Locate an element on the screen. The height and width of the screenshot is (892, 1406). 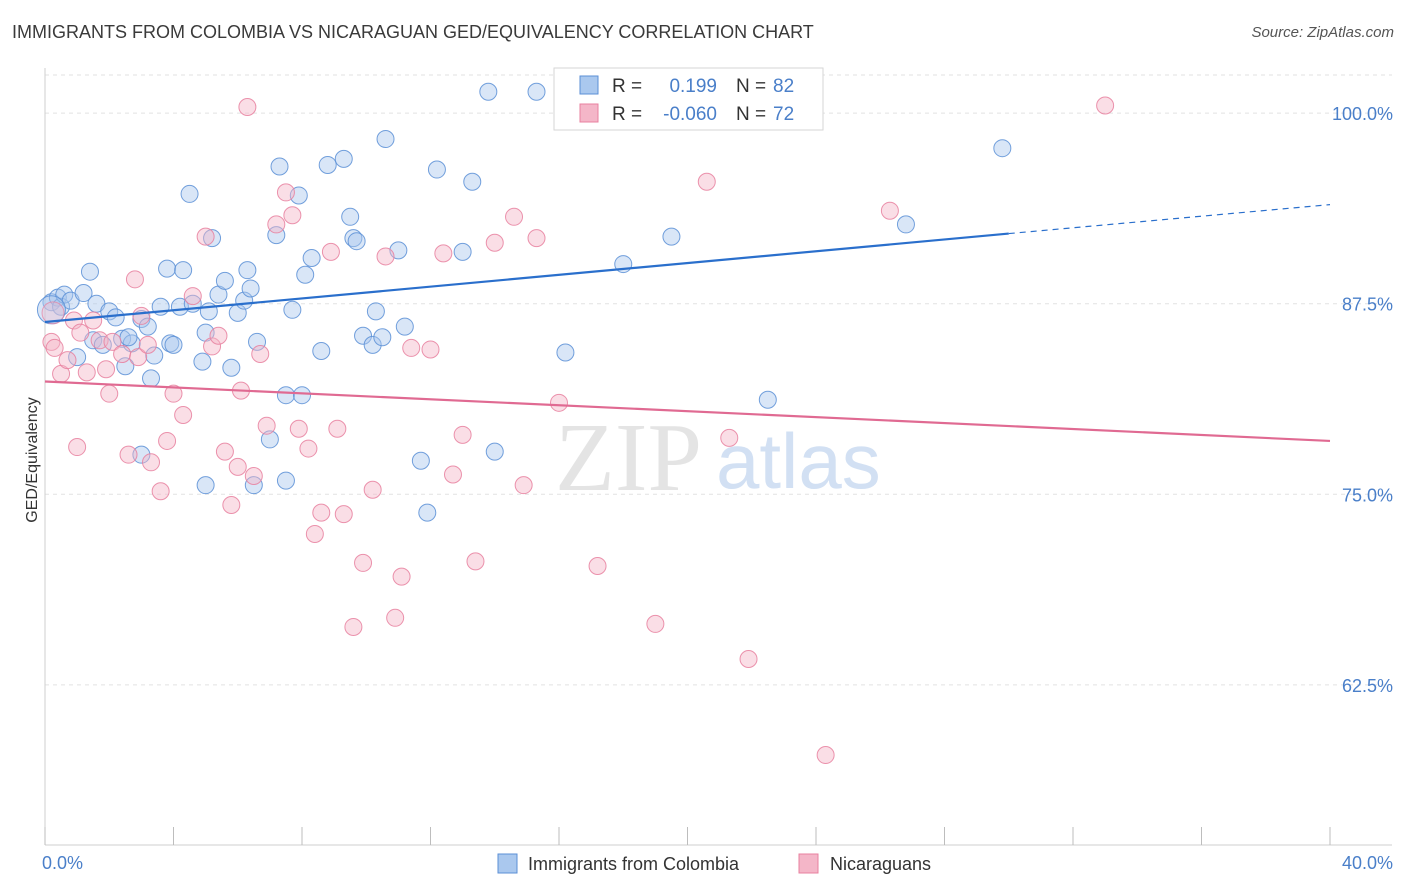
stats-legend-box is located at coordinates (688, 99).